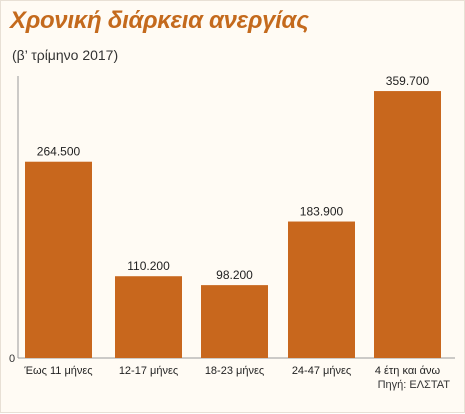 Image resolution: width=465 pixels, height=414 pixels. Describe the element at coordinates (159, 20) in the screenshot. I see `chart-title: Χρονική διάρκεια ανεργίας` at that location.